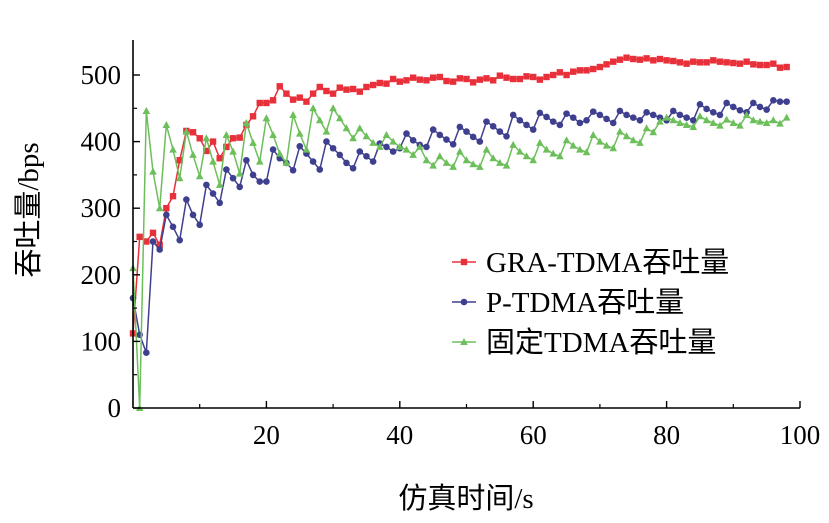  Describe the element at coordinates (399, 435) in the screenshot. I see `x-tick-label: 40` at that location.